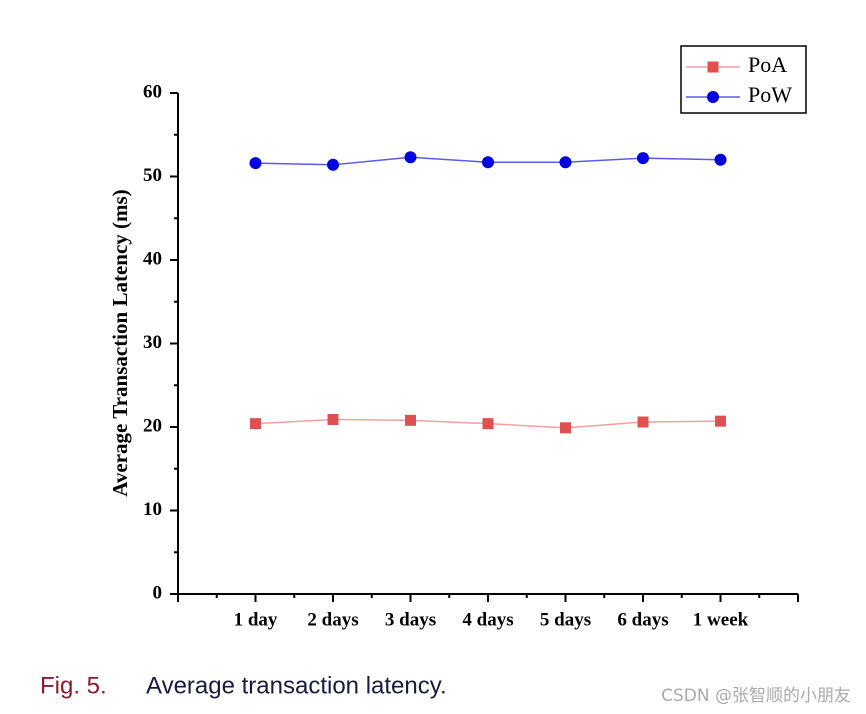  I want to click on x-tick-label: 2 days, so click(332, 619).